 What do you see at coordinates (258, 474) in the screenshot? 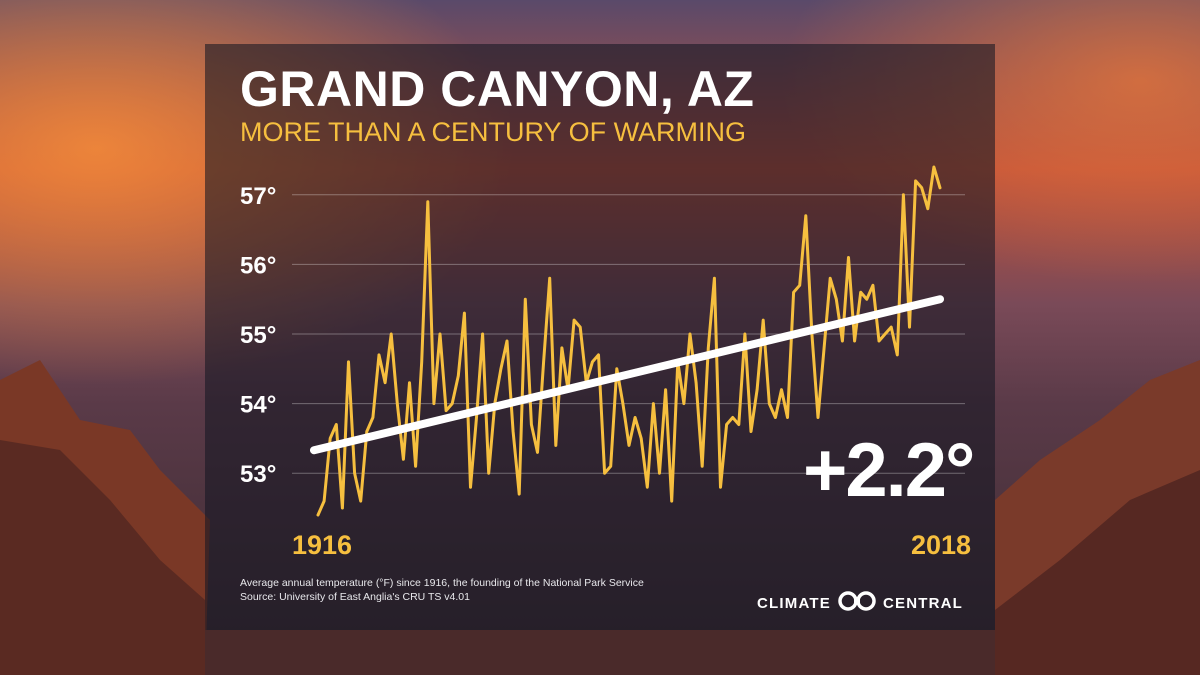
I see `y-tick-label: 53°` at bounding box center [258, 474].